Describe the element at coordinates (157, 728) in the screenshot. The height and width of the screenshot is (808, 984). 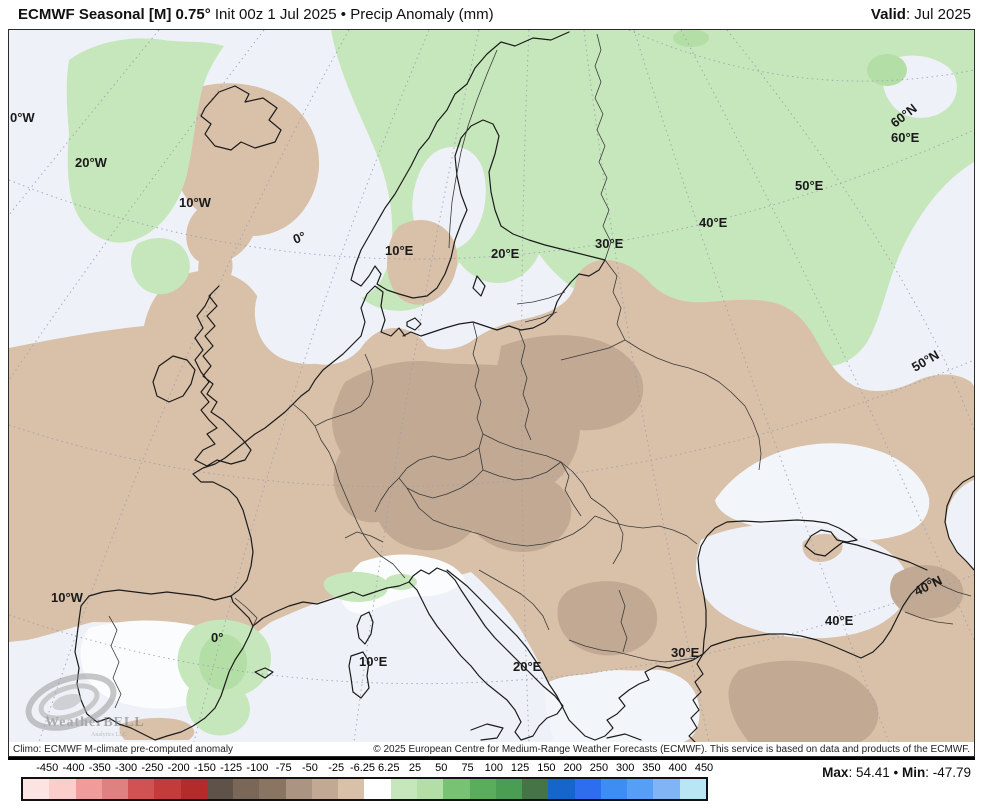
I see `anomaly-tan-south-spain` at that location.